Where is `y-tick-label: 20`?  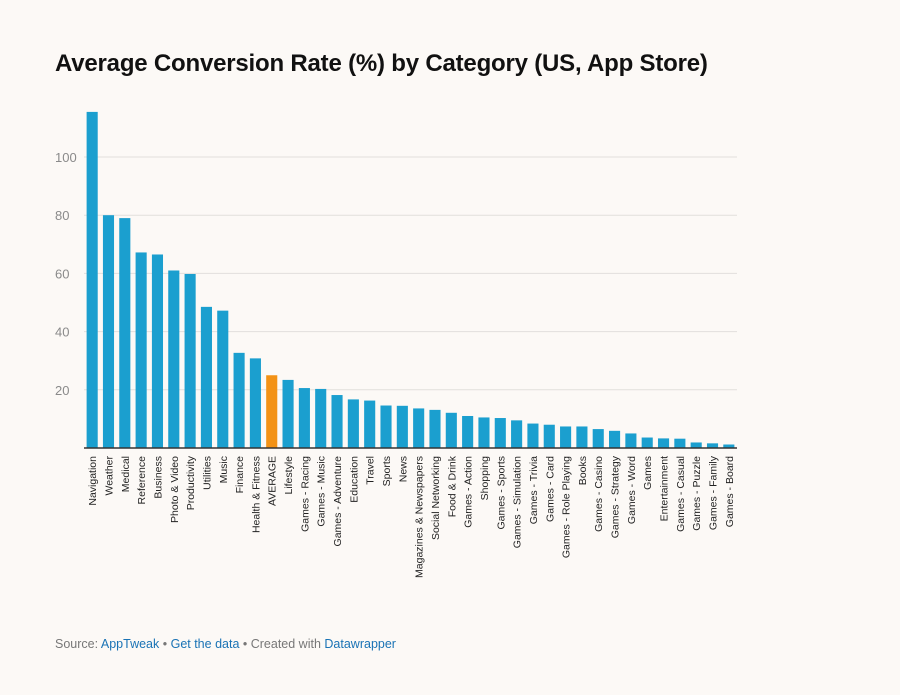
y-tick-label: 20 is located at coordinates (62, 390).